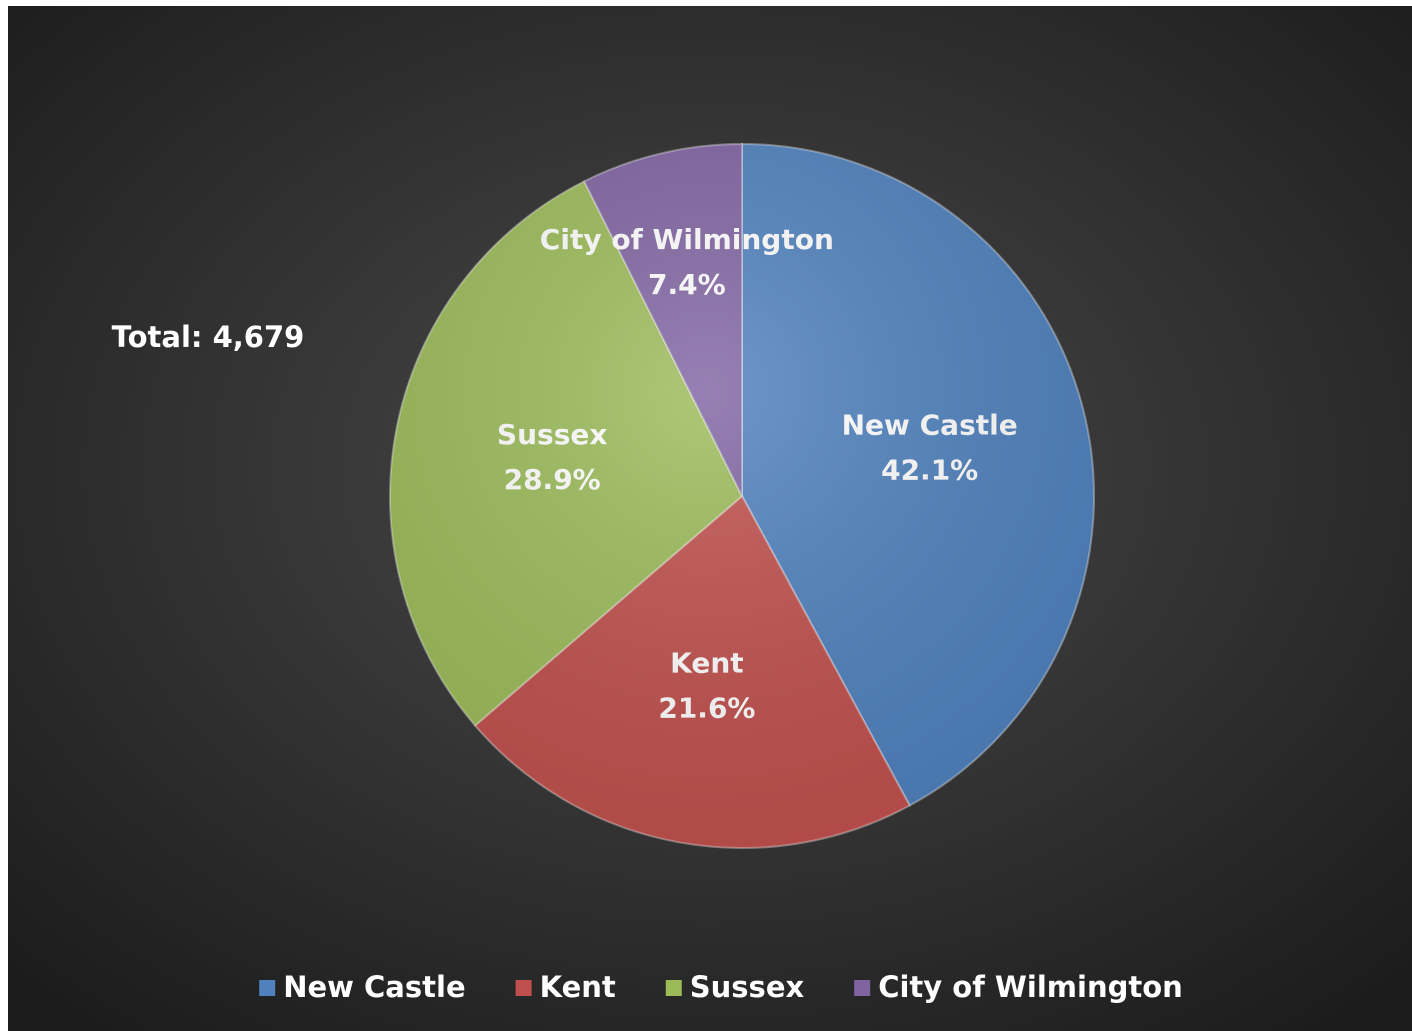  I want to click on legend-item: Sussex, so click(735, 987).